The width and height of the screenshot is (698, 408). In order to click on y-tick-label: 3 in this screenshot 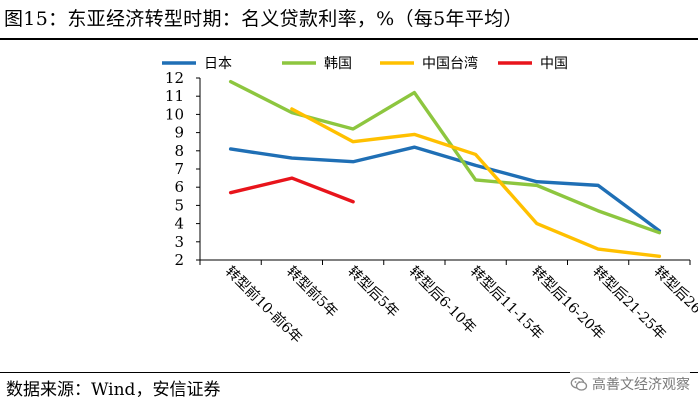, I will do `click(179, 242)`.